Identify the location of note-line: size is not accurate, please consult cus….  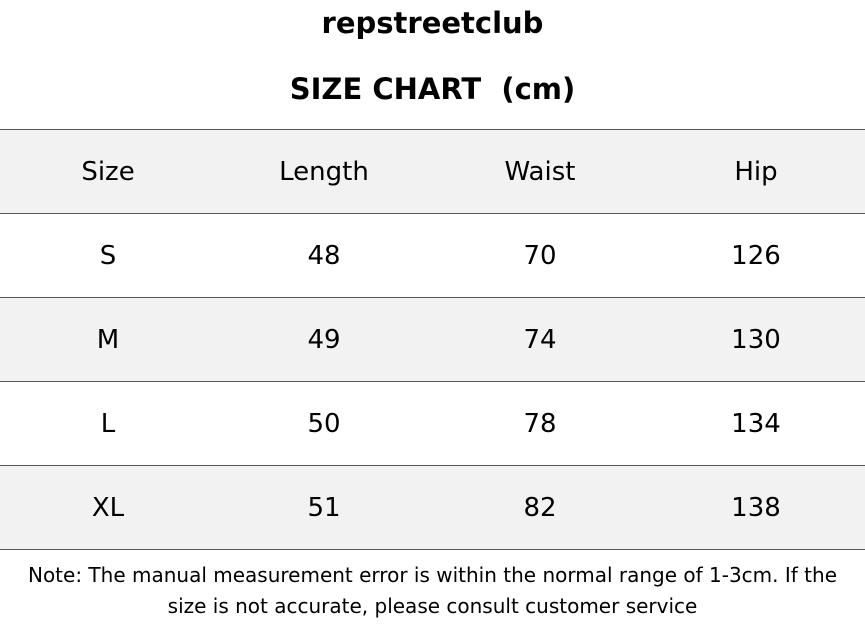
(432, 606).